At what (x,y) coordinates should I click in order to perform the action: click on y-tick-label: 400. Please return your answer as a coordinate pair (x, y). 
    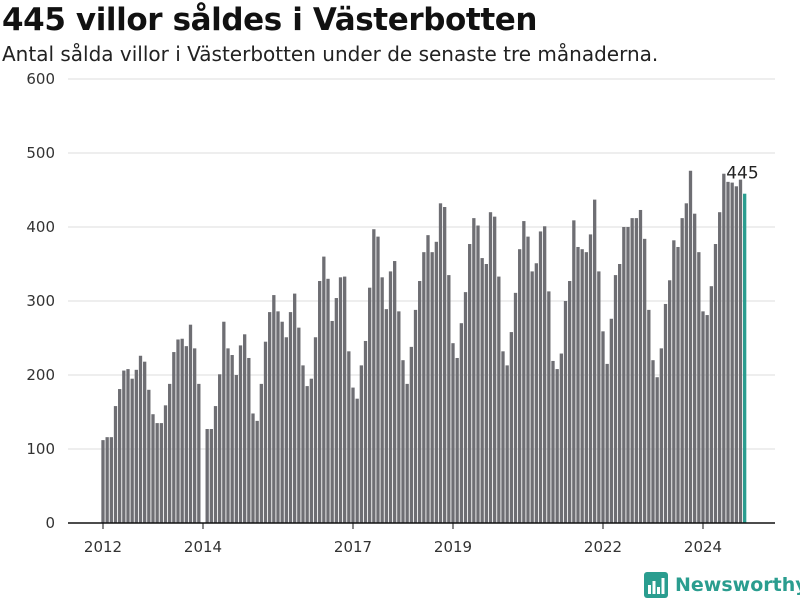
    Looking at the image, I should click on (40, 227).